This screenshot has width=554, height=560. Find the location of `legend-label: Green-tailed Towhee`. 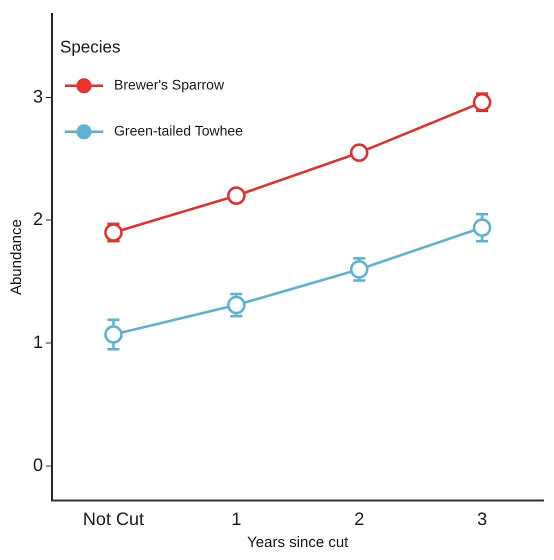

legend-label: Green-tailed Towhee is located at coordinates (179, 130).